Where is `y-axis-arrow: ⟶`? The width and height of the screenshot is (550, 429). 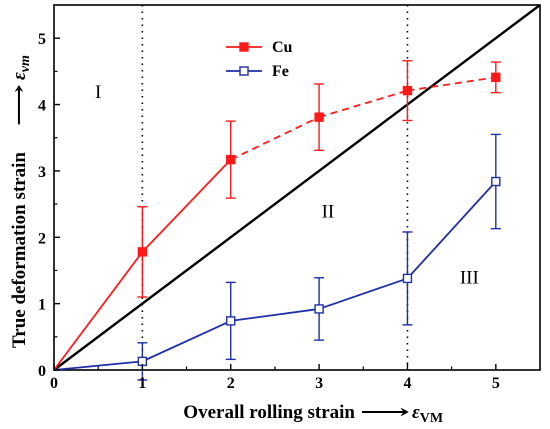
y-axis-arrow: ⟶ is located at coordinates (19, 105).